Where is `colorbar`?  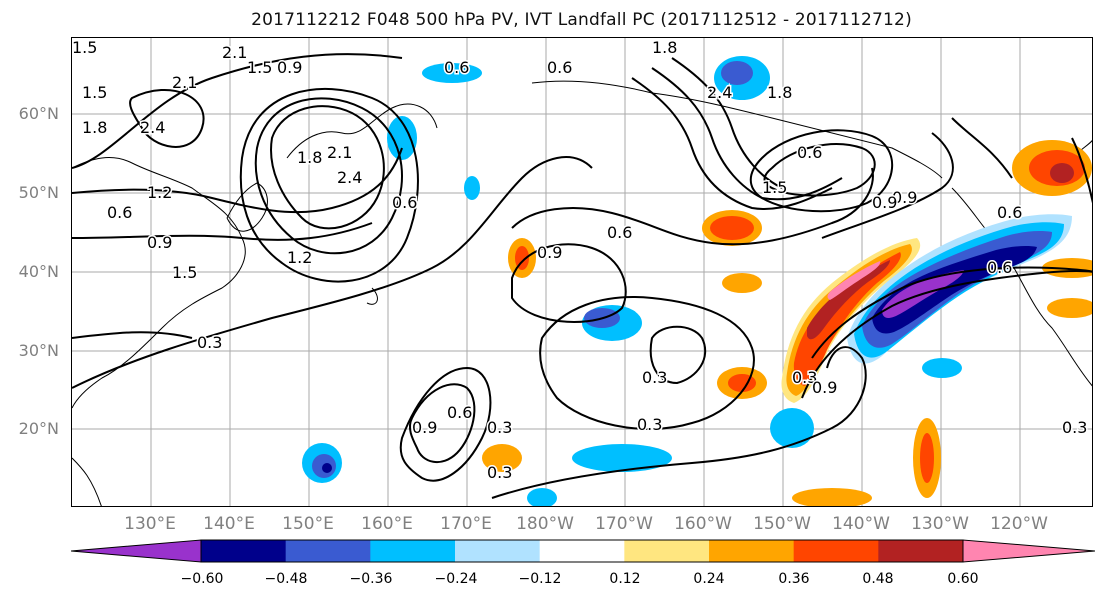 colorbar is located at coordinates (583, 551).